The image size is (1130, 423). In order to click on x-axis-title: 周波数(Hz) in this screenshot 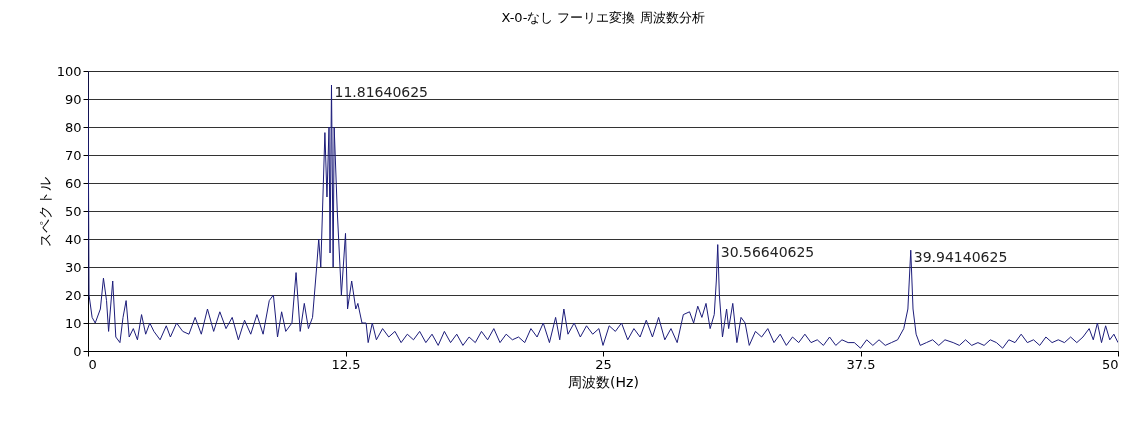, I will do `click(603, 381)`.